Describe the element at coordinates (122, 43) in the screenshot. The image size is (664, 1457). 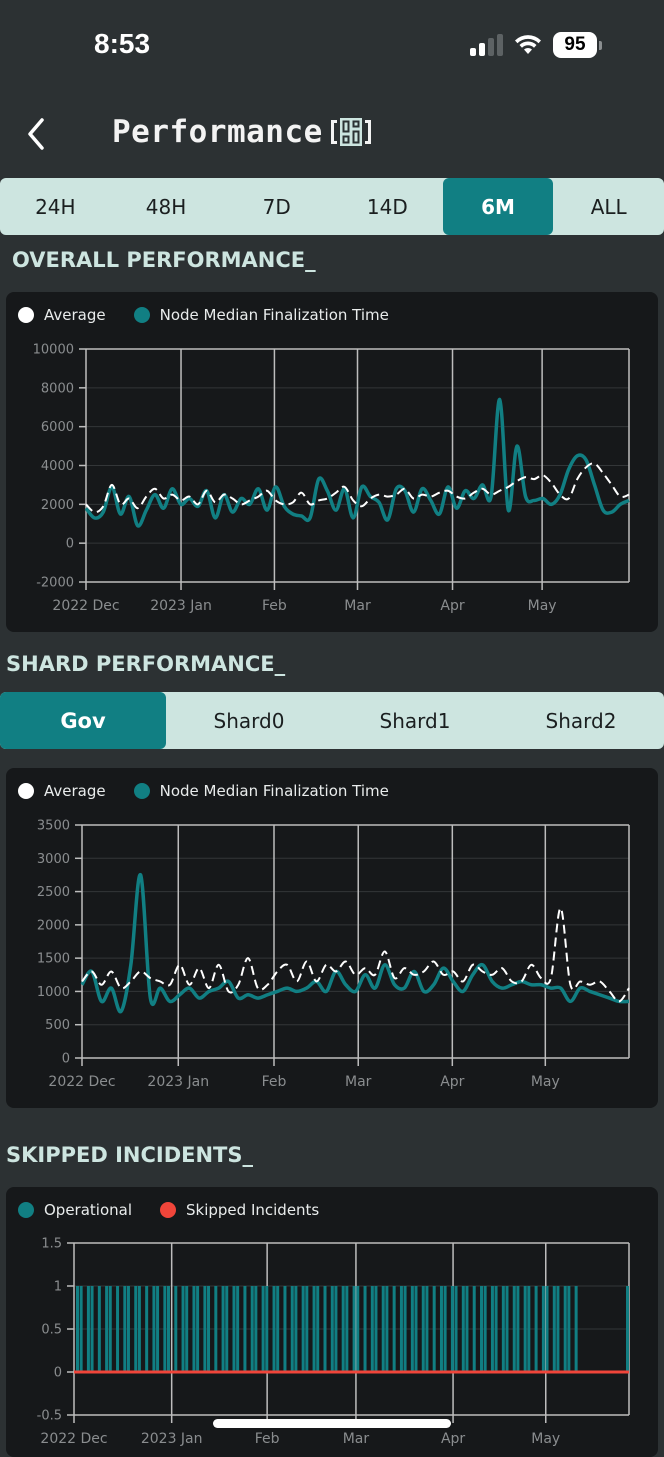
I see `status-time: 8:53` at that location.